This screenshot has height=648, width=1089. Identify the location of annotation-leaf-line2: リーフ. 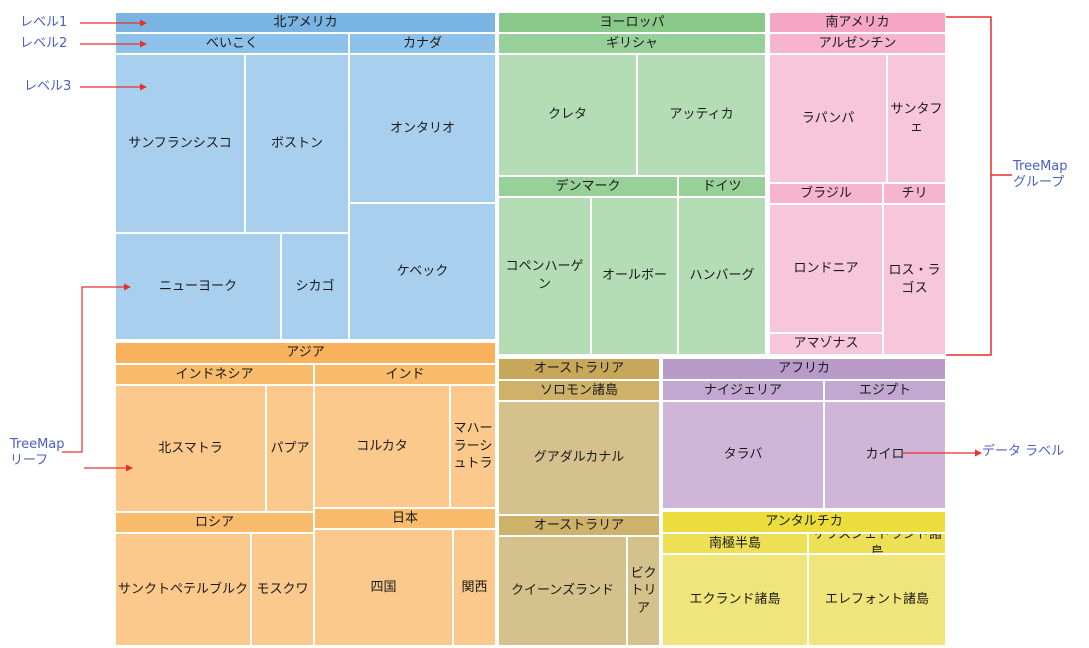
(29, 461).